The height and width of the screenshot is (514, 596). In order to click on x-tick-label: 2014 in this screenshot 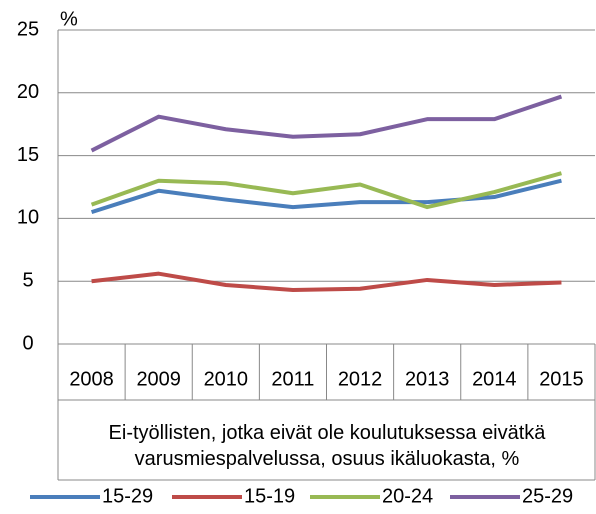, I will do `click(494, 379)`.